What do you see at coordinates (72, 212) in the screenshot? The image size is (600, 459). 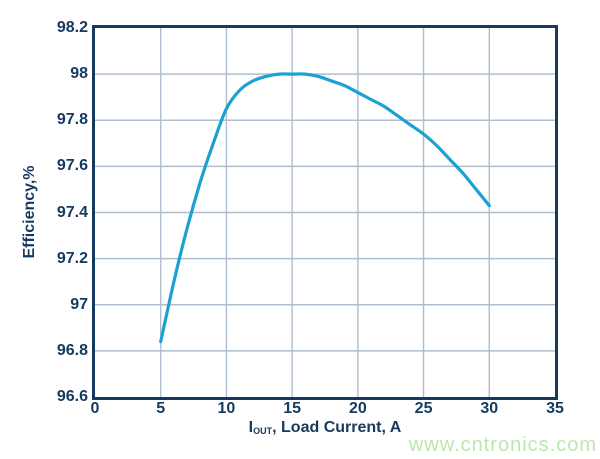 I see `y-tick-label: 97.4` at bounding box center [72, 212].